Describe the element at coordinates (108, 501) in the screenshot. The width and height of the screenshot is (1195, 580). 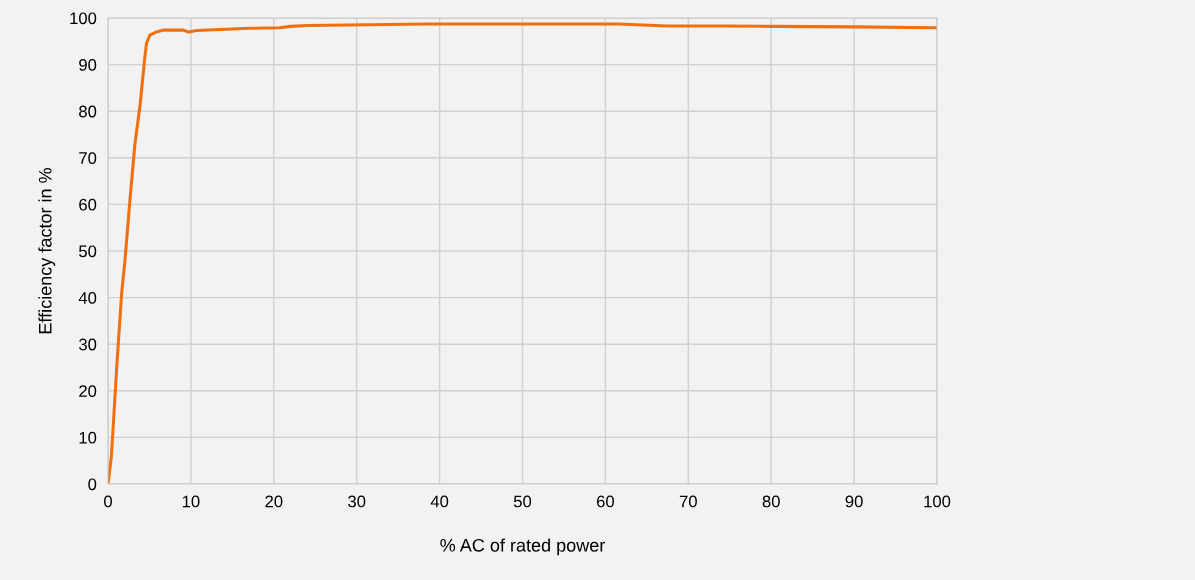
I see `x-tick-label: 0` at that location.